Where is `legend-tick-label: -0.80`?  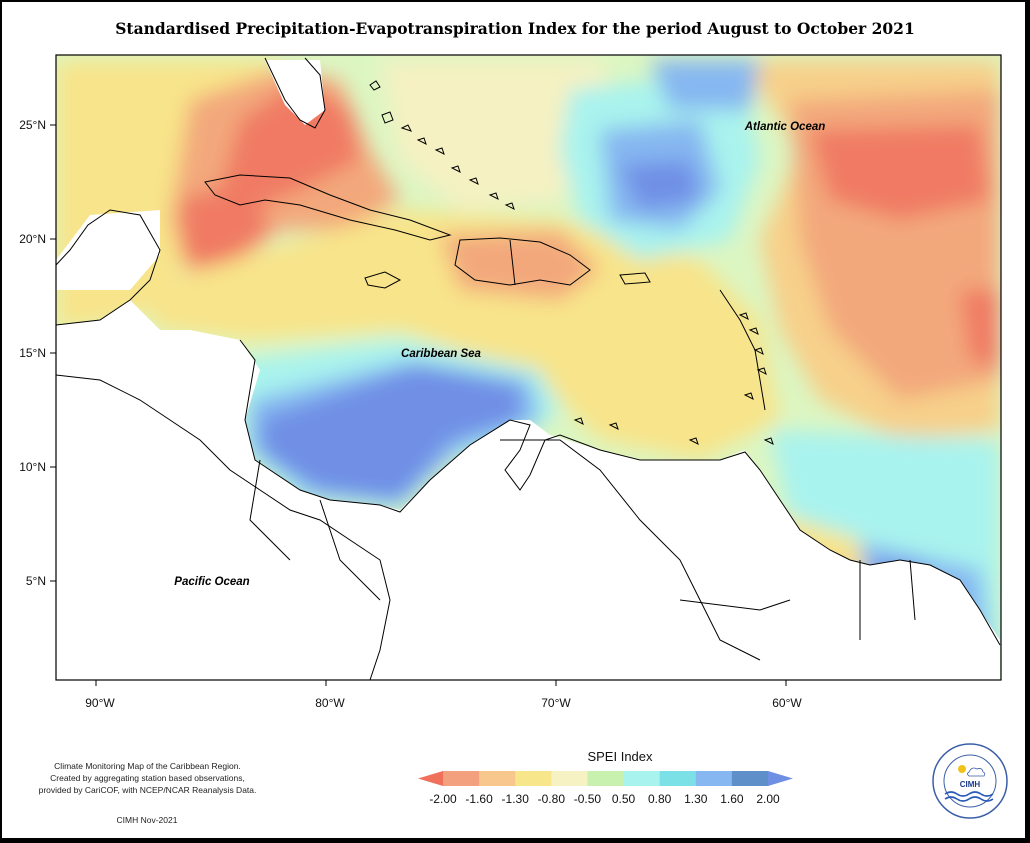
legend-tick-label: -0.80 is located at coordinates (552, 799).